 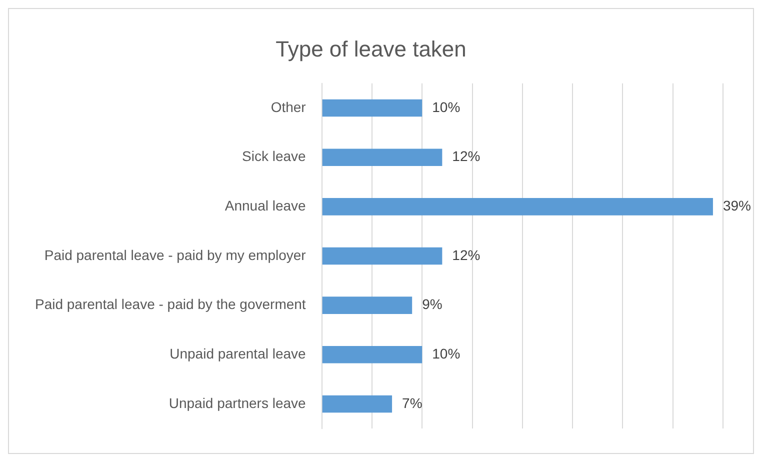 What do you see at coordinates (432, 304) in the screenshot?
I see `data-label: 9%` at bounding box center [432, 304].